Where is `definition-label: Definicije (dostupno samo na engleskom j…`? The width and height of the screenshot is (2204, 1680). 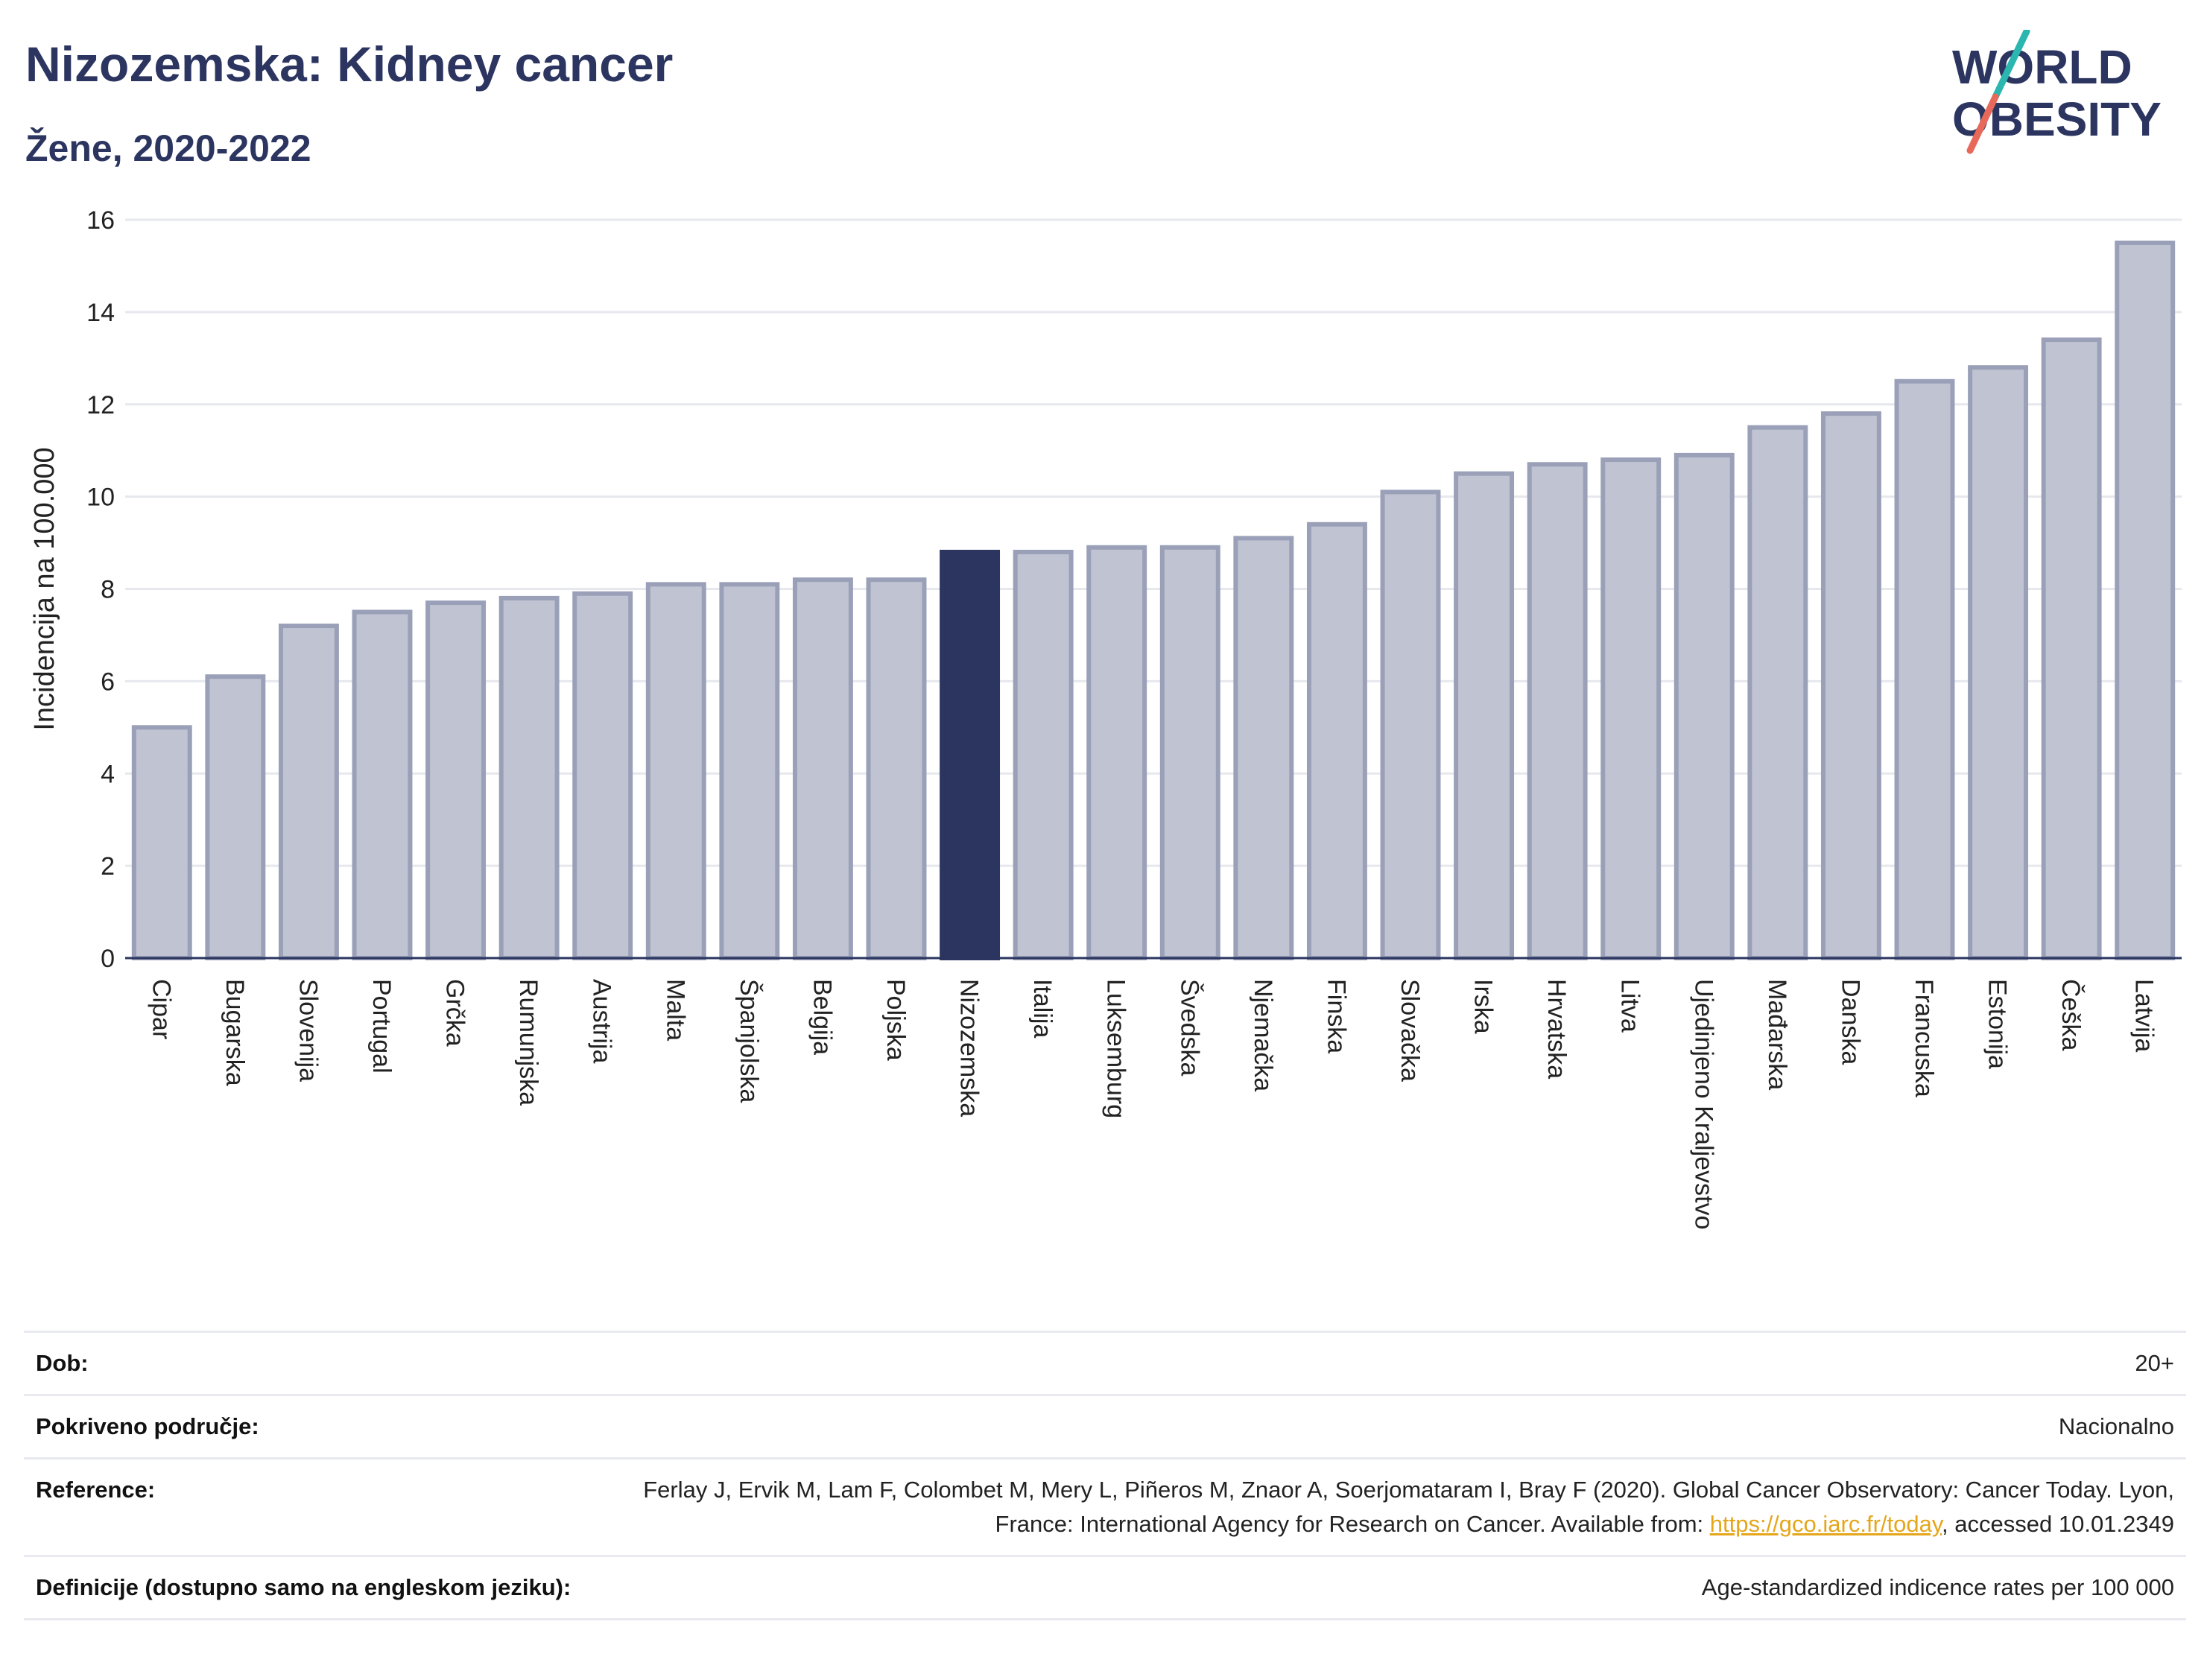 definition-label: Definicije (dostupno samo na engleskom j… is located at coordinates (303, 1587).